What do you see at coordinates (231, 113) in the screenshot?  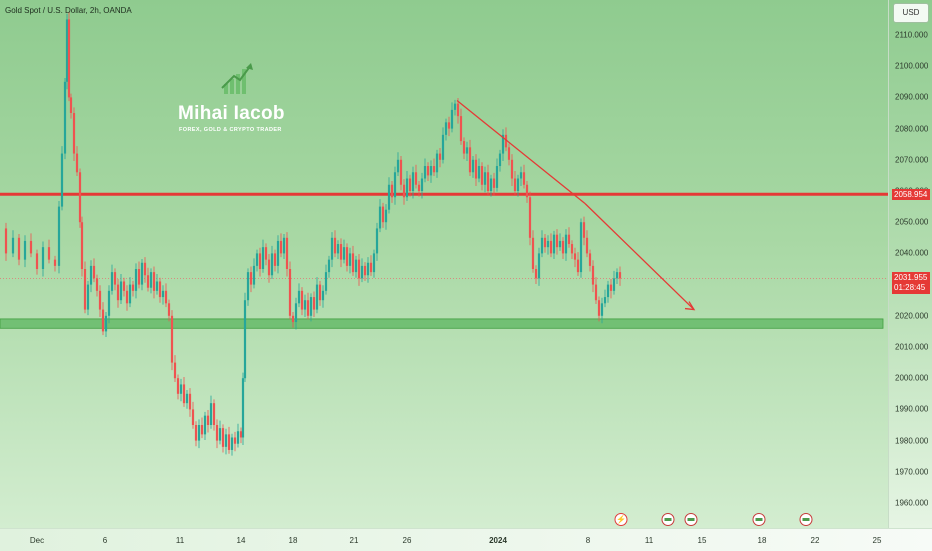 I see `watermark-name: Mihai Iacob` at bounding box center [231, 113].